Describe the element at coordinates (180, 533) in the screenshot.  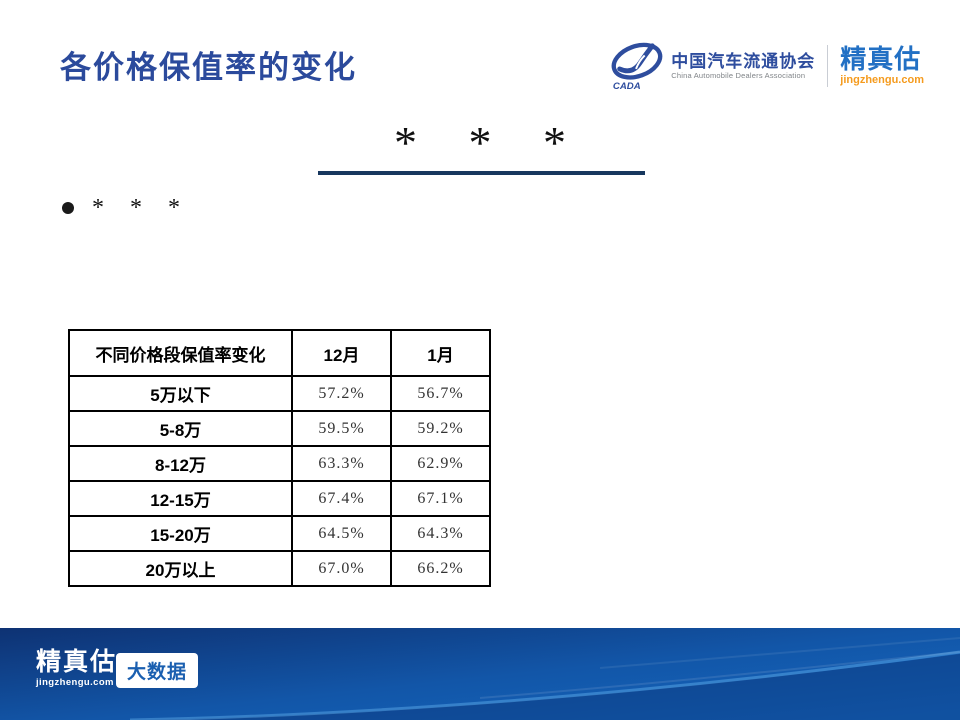
I see `row-label: 15-20万` at that location.